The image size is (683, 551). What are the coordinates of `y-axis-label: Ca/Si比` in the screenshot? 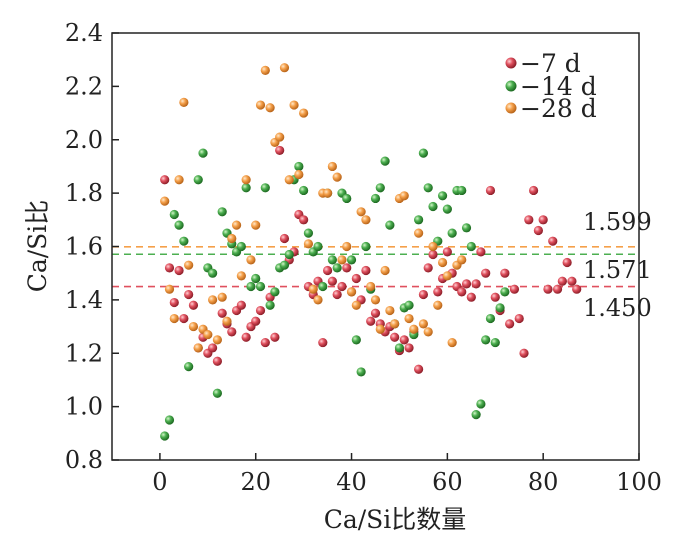 It's located at (37, 246).